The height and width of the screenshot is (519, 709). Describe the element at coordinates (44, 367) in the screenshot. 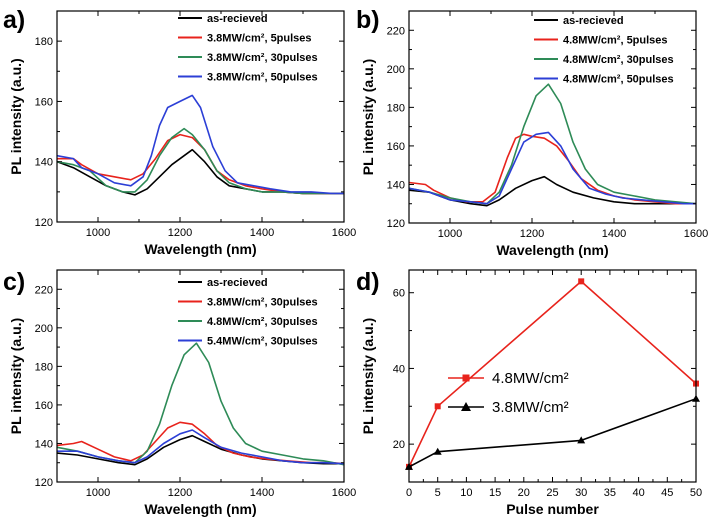

I see `y-tick-label-c-3: 180` at that location.